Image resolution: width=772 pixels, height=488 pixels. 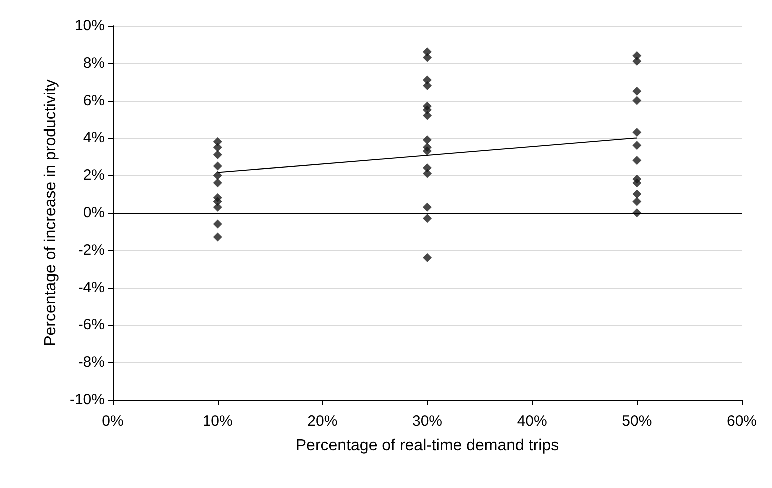 I want to click on x-tick-label: 20%, so click(x=323, y=421).